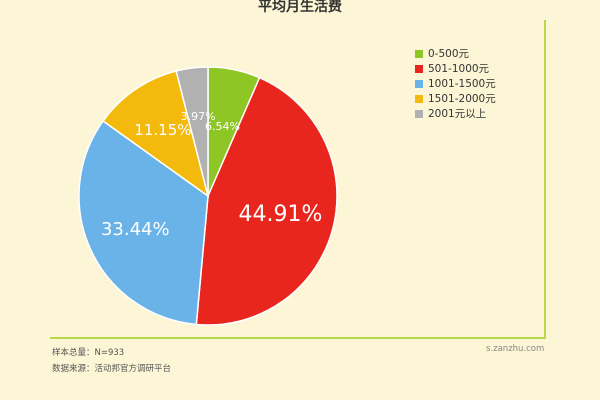 This screenshot has height=400, width=600. What do you see at coordinates (198, 116) in the screenshot?
I see `slice-label-2001-plus: 3.97%` at bounding box center [198, 116].